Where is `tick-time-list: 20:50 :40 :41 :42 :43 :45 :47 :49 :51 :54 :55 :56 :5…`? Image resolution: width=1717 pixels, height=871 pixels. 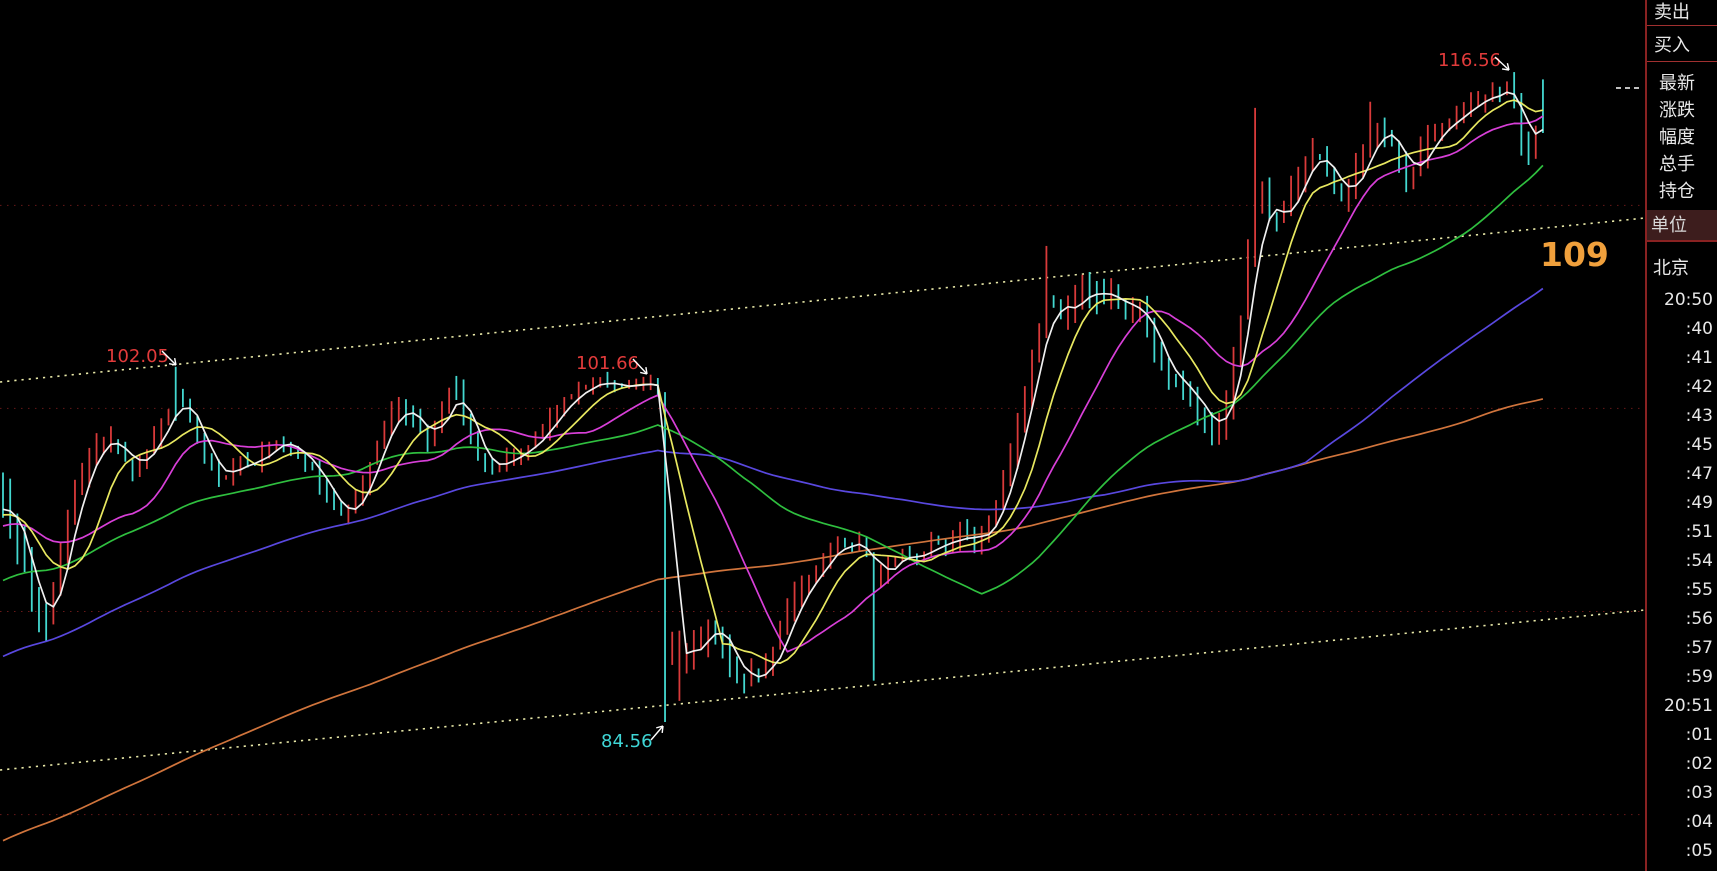
tick-time-list: 20:50 :40 :41 :42 :43 :45 :47 :49 :51 :54 :55 :56 :5… is located at coordinates (1682, 576).